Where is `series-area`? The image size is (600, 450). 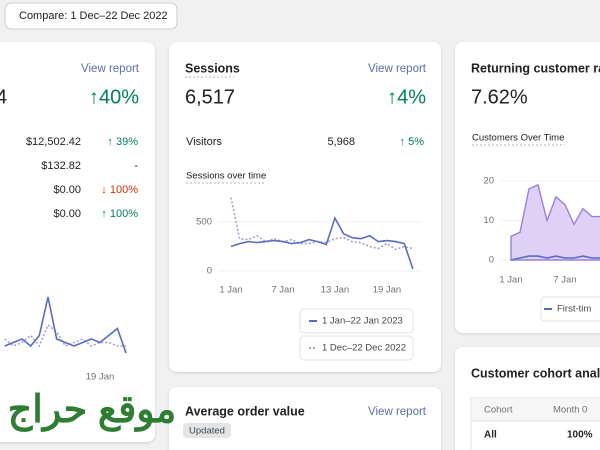
series-area is located at coordinates (555, 222).